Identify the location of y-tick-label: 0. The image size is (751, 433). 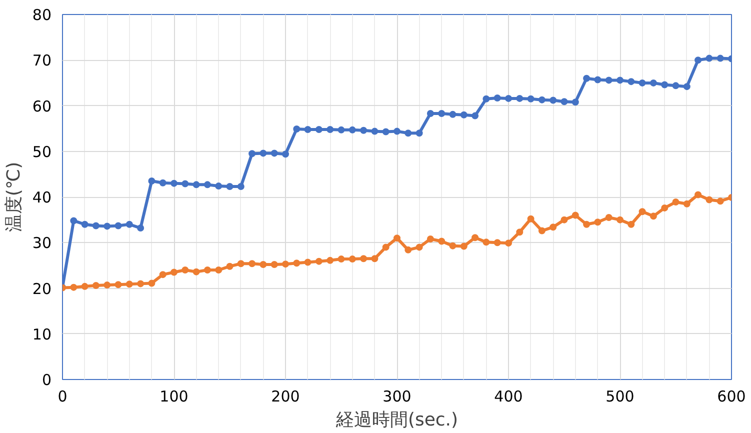
(47, 380).